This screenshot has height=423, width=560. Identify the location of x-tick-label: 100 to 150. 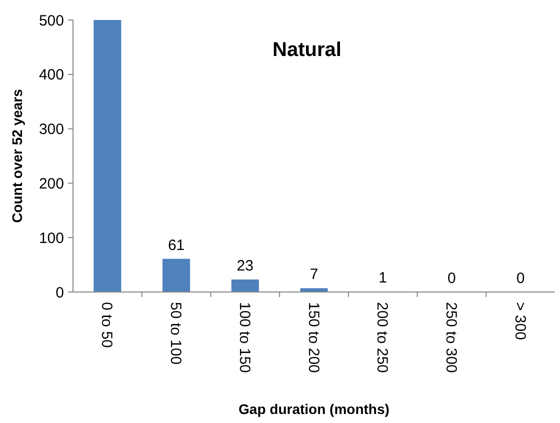
(244, 337).